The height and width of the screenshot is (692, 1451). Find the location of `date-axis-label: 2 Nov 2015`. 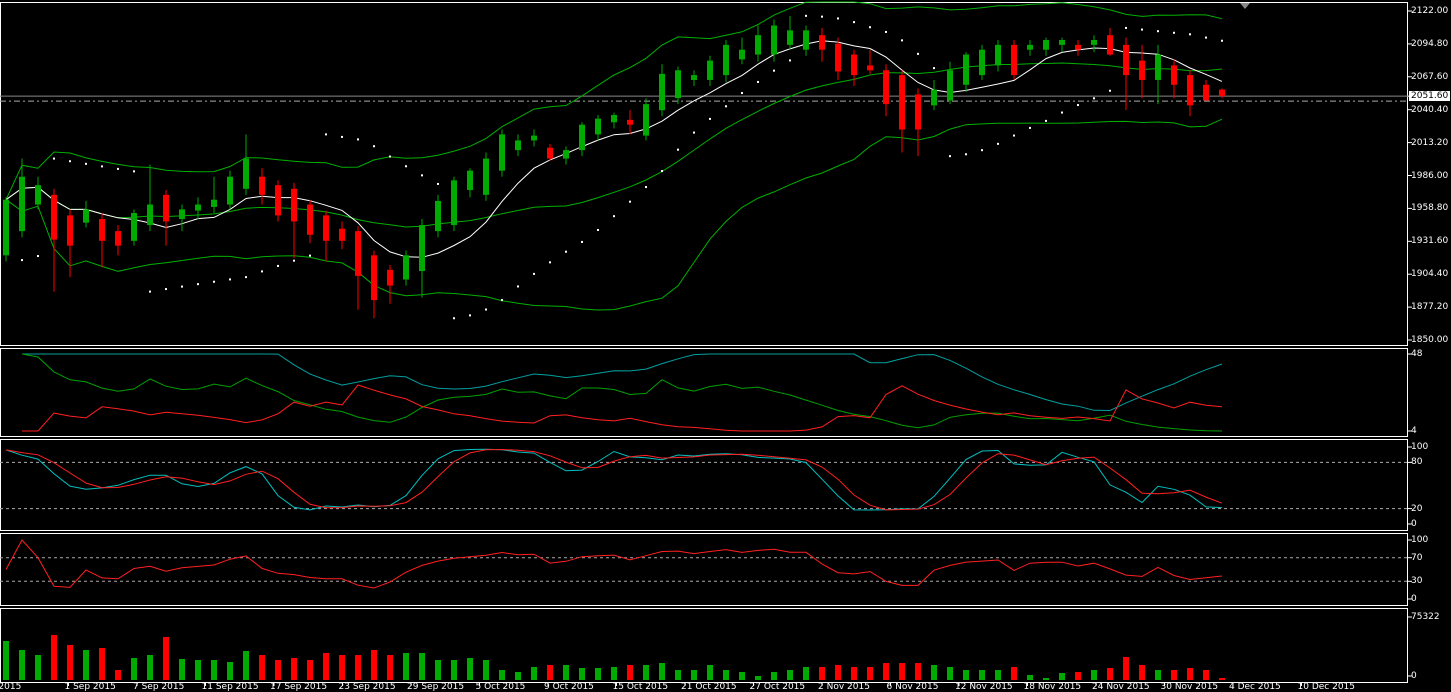

date-axis-label: 2 Nov 2015 is located at coordinates (844, 687).